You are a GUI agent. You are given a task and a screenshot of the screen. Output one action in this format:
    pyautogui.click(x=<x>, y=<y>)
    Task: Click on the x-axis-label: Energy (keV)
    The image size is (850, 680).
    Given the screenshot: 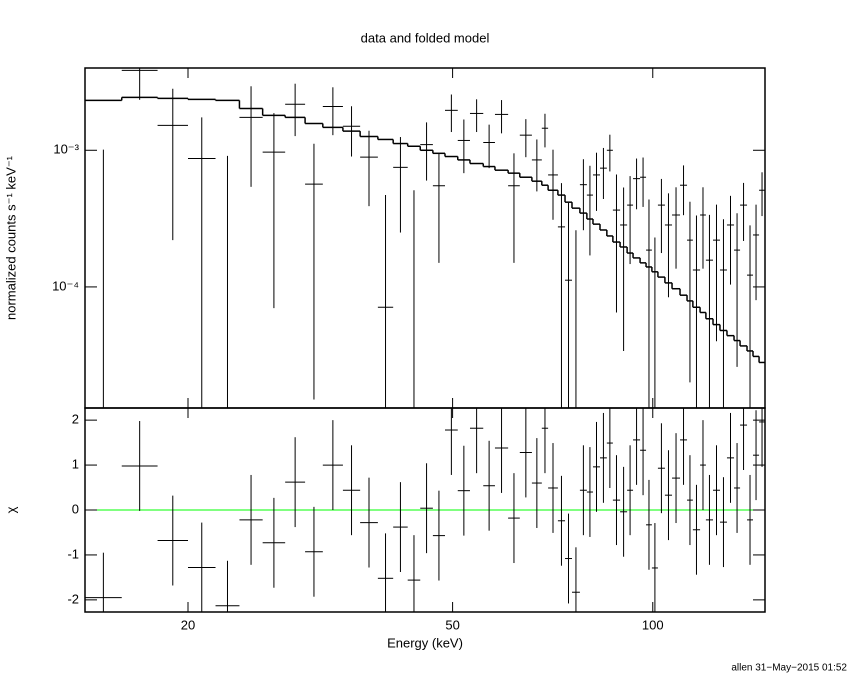 What is the action you would take?
    pyautogui.click(x=425, y=642)
    